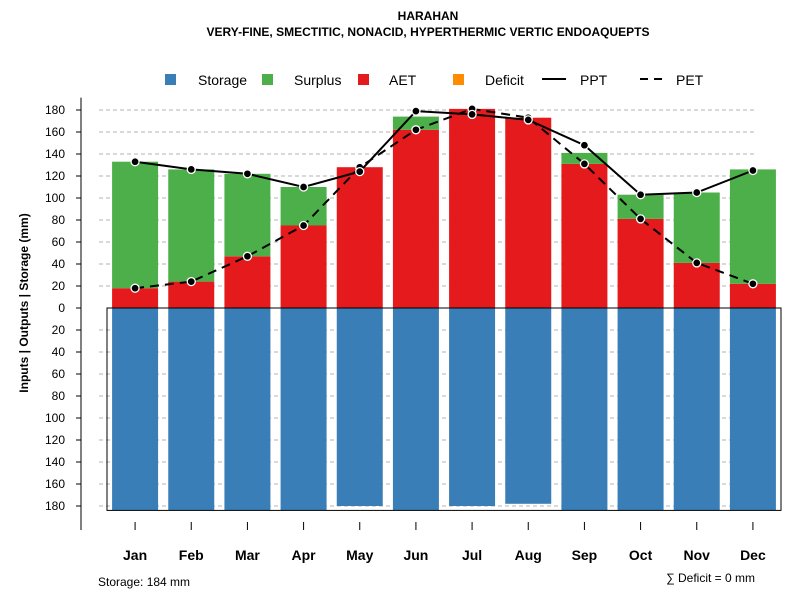 The height and width of the screenshot is (600, 800). I want to click on y-tick-label: 20, so click(59, 330).